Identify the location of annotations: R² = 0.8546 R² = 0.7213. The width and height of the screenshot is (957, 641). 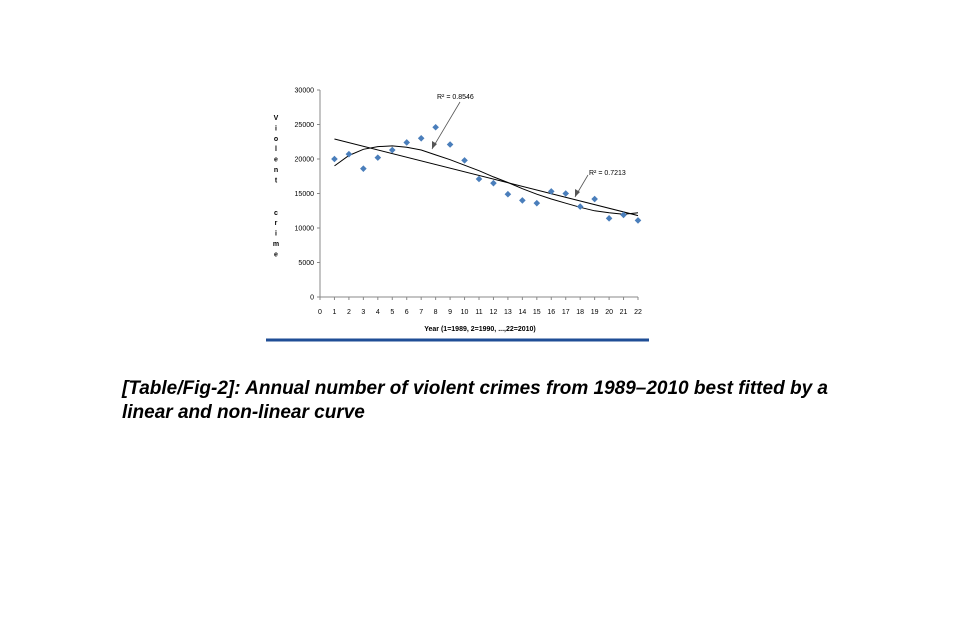
(528, 146).